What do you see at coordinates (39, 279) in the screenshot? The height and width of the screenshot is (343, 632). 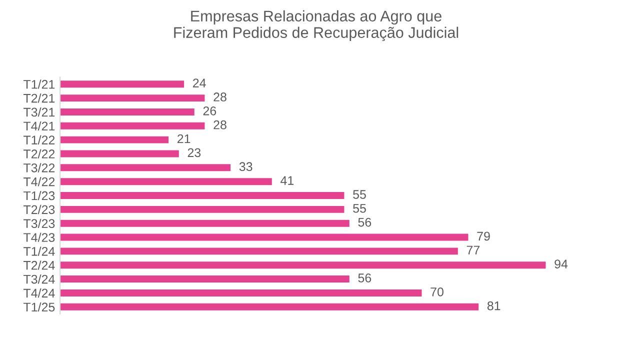 I see `y-tick-label: T3/24` at bounding box center [39, 279].